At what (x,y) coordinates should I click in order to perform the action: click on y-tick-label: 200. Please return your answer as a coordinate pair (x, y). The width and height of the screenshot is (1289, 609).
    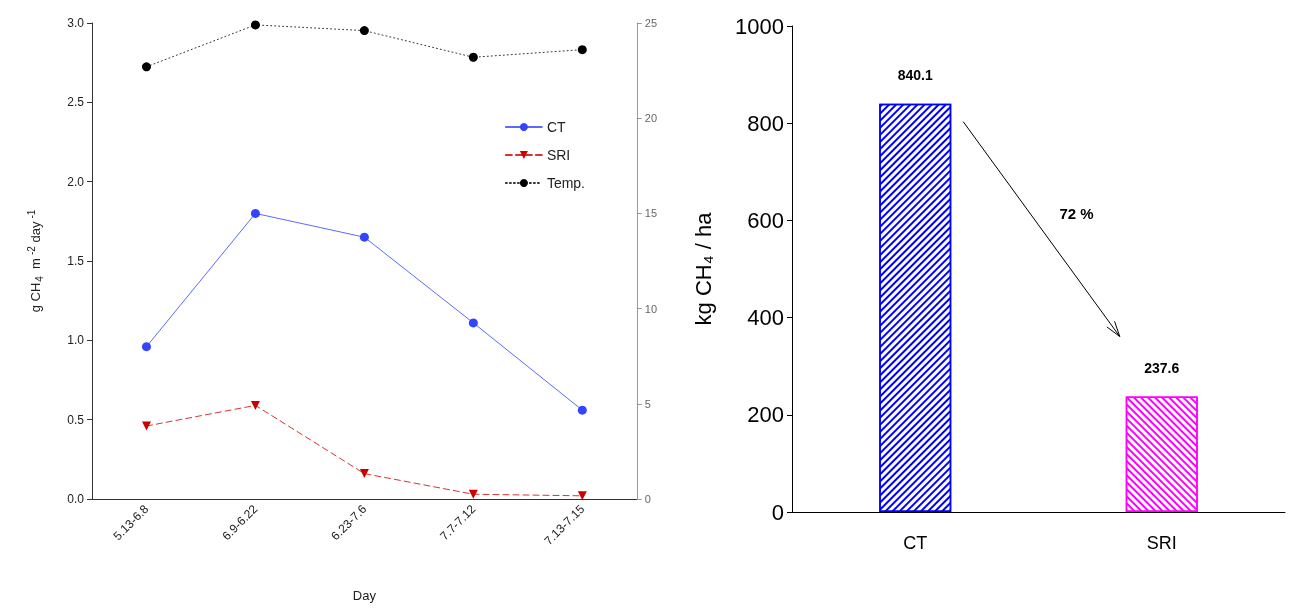
    Looking at the image, I should click on (765, 415).